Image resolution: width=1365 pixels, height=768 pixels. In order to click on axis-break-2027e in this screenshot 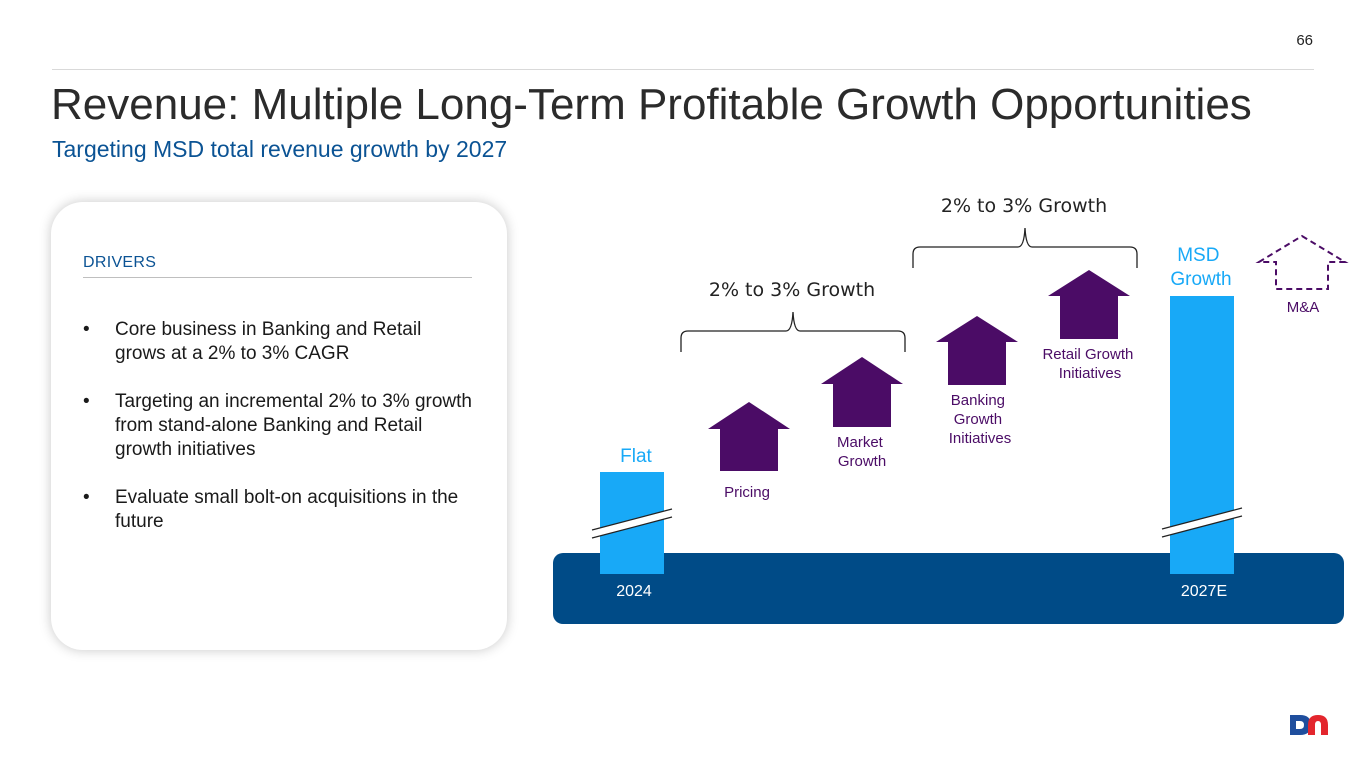, I will do `click(1202, 522)`.